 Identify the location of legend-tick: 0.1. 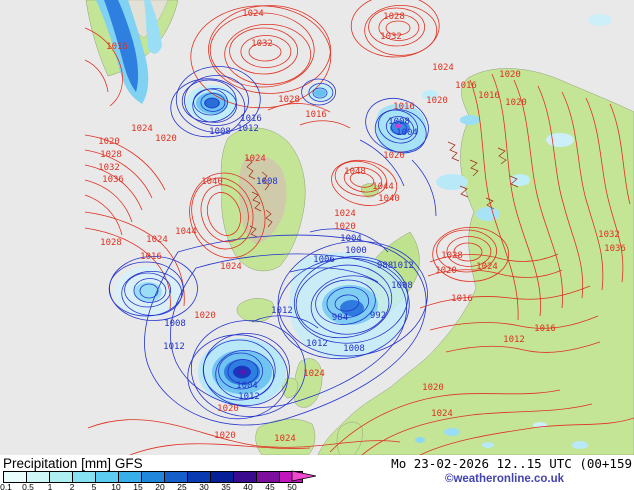
(6, 486).